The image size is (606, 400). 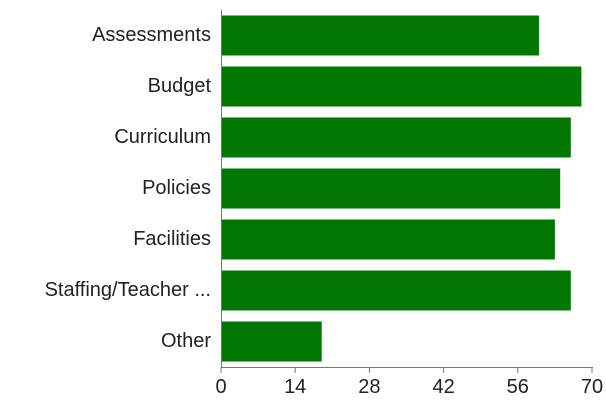 What do you see at coordinates (443, 387) in the screenshot?
I see `x-tick-label-3: 42` at bounding box center [443, 387].